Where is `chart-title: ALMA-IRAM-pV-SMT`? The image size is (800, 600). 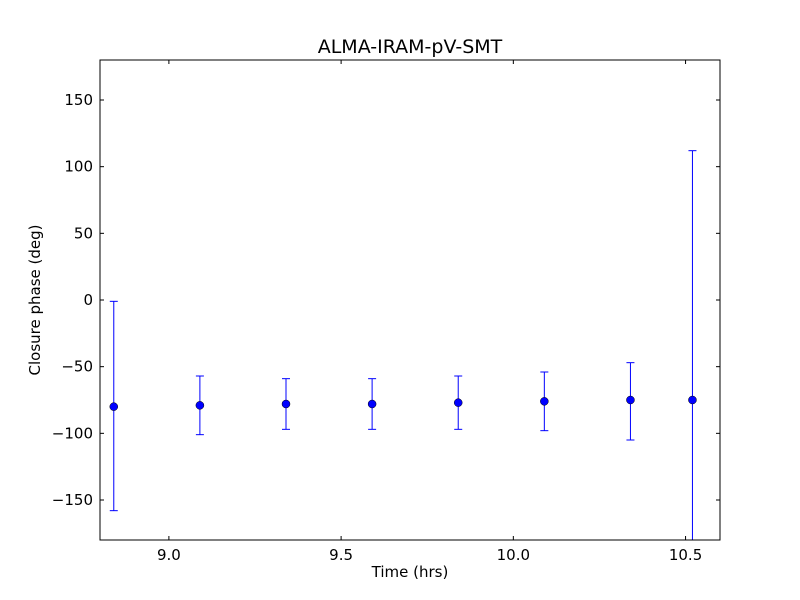
chart-title: ALMA-IRAM-pV-SMT is located at coordinates (410, 47).